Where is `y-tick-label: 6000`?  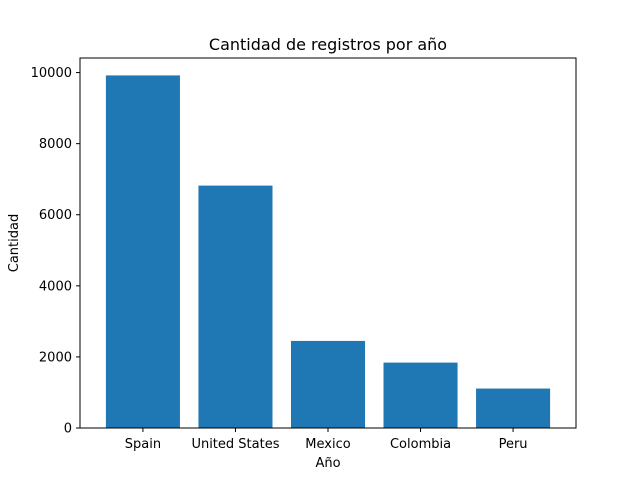
y-tick-label: 6000 is located at coordinates (55, 215).